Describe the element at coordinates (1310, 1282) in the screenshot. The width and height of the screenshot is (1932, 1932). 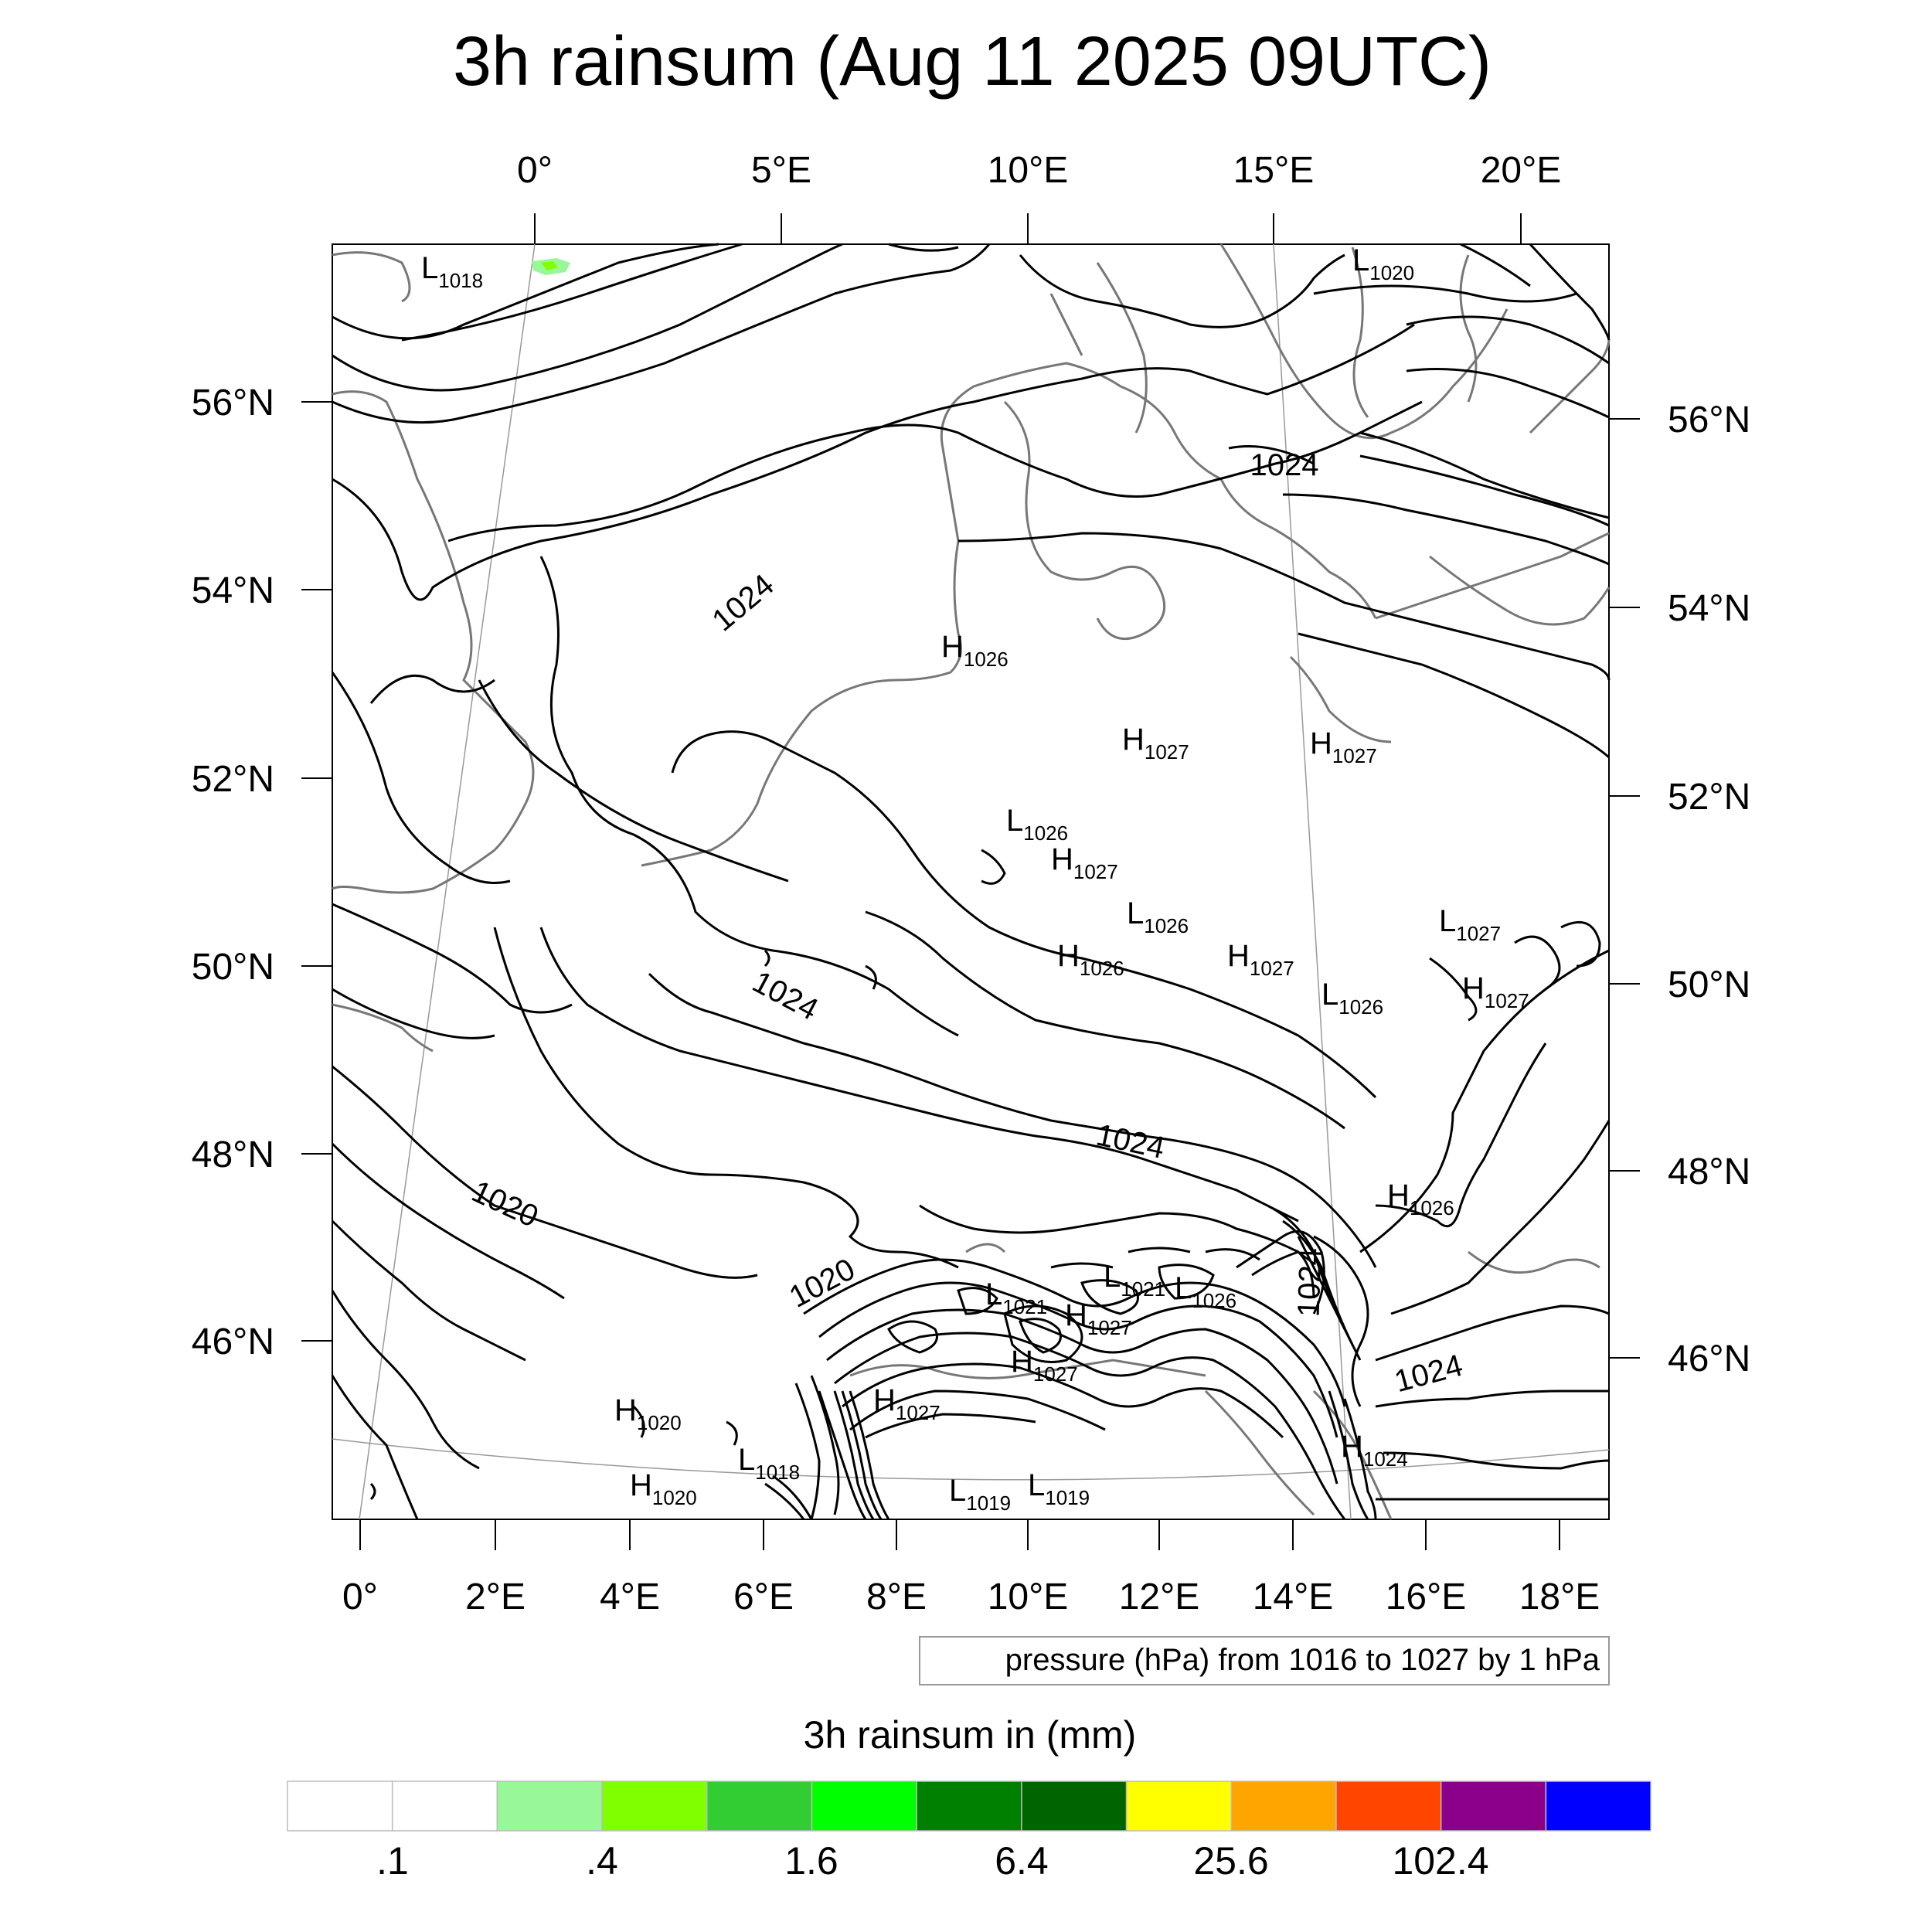
I see `contour-label: 1024` at that location.